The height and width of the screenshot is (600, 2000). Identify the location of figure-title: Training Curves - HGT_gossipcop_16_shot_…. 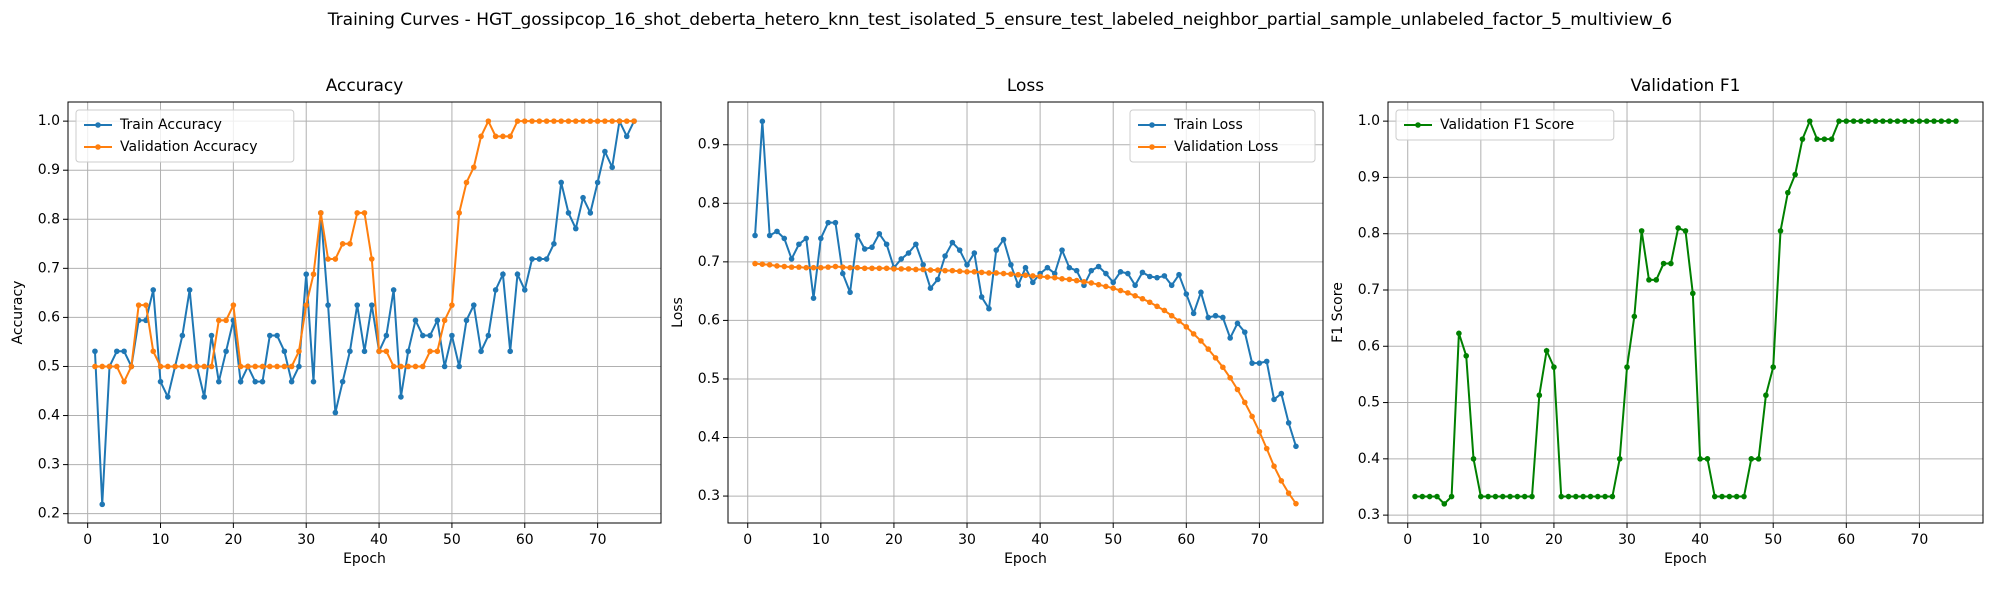
(999, 20).